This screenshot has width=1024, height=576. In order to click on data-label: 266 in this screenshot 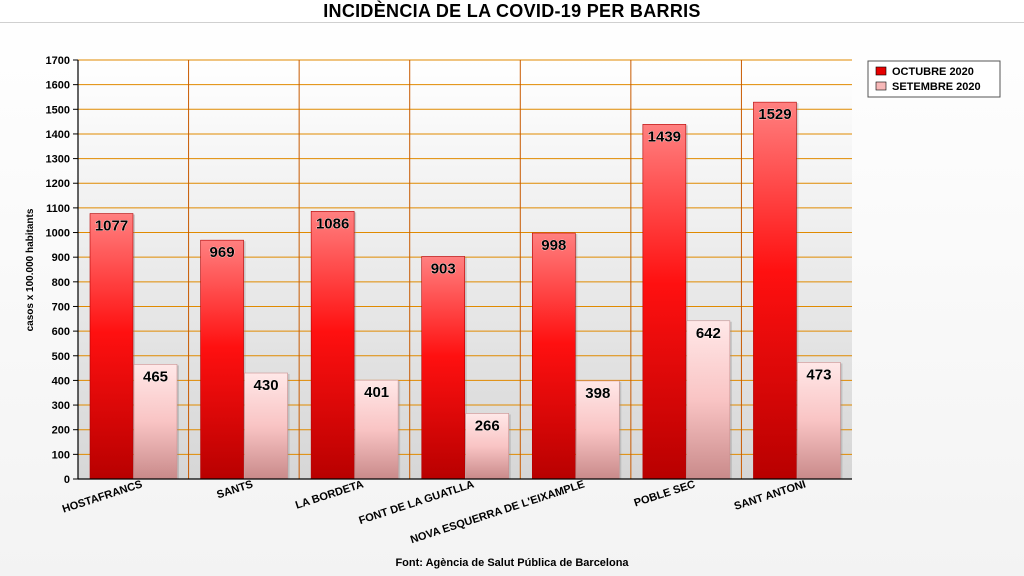, I will do `click(487, 425)`.